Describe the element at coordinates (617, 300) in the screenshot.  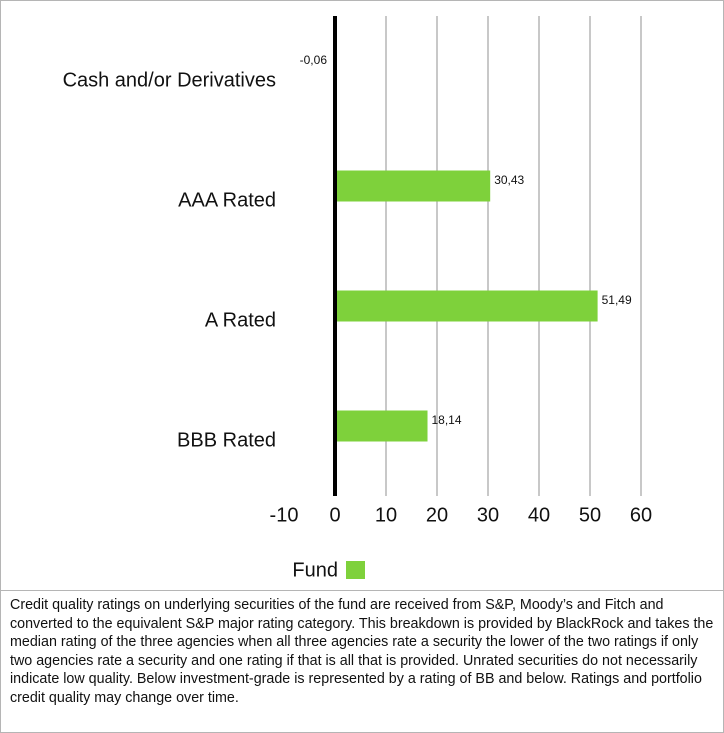
I see `value-label: 51,49` at that location.